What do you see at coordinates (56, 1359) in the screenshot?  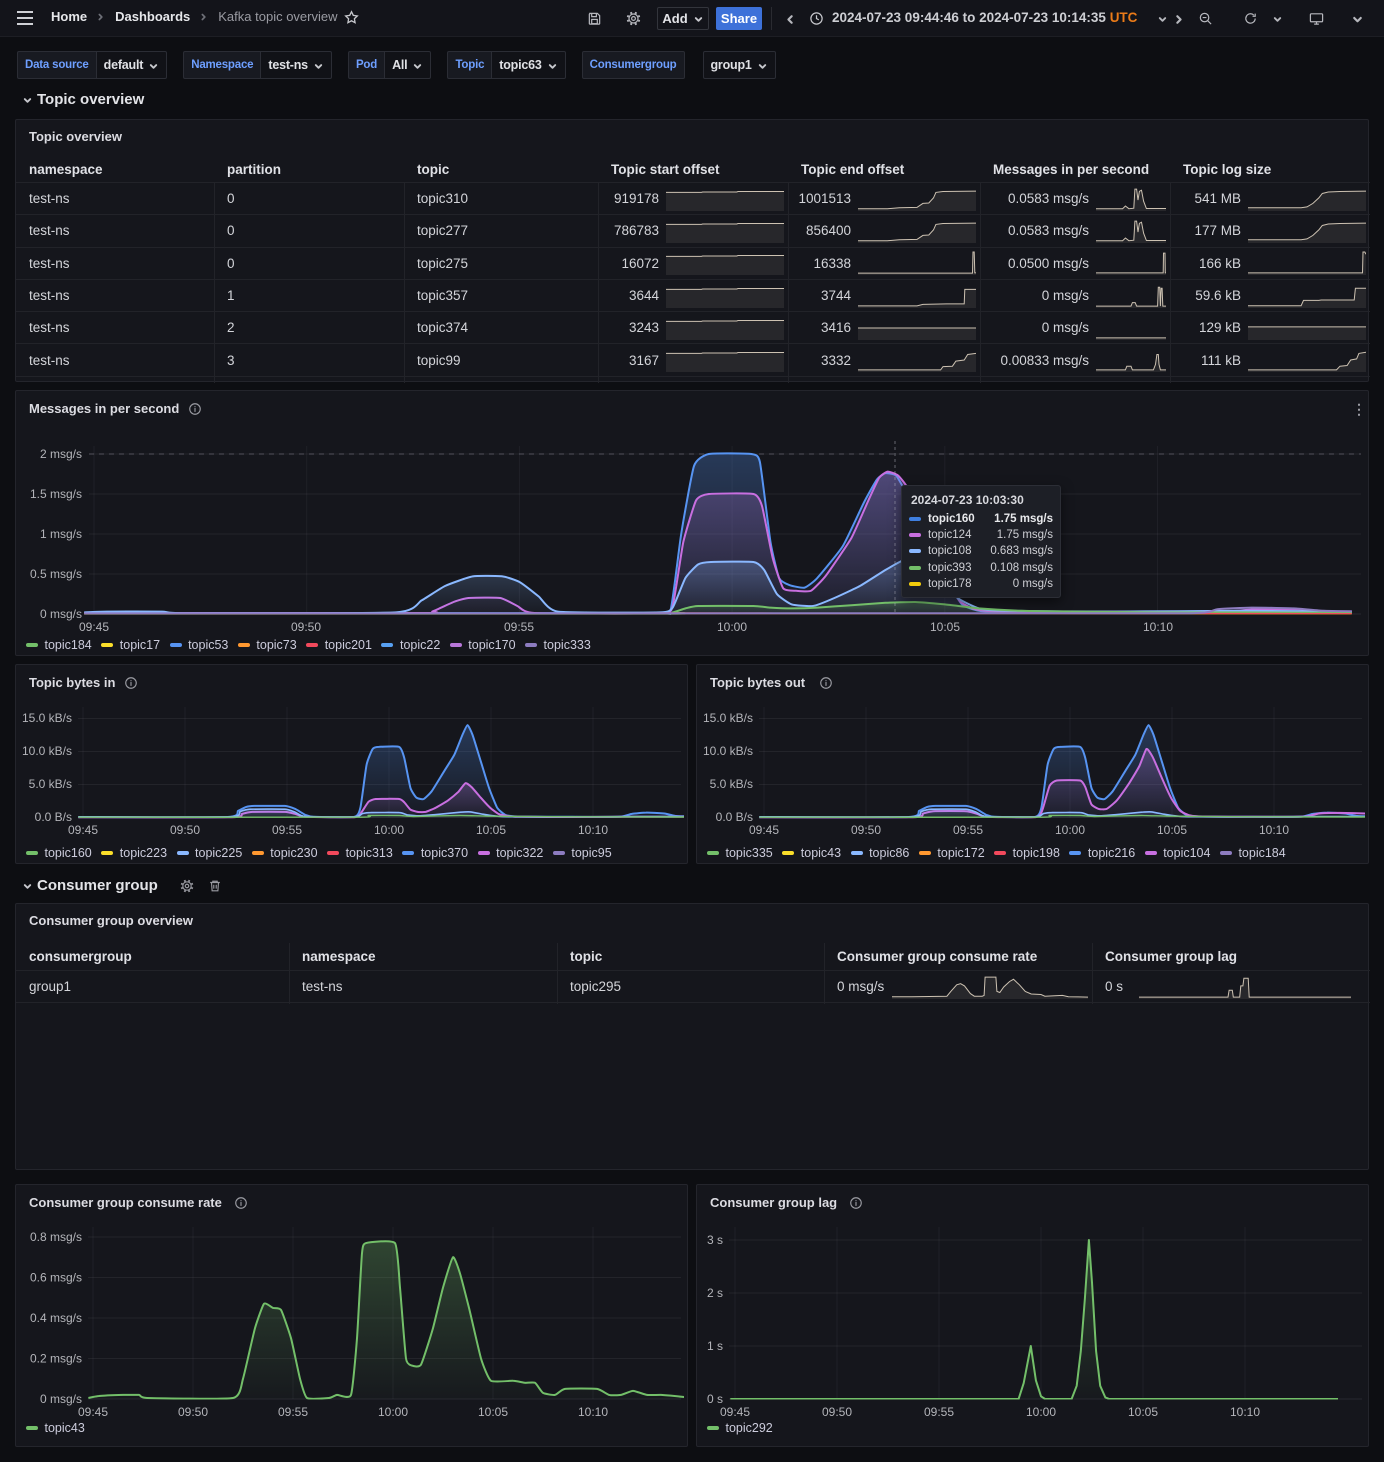 I see `svg-text: 0.2 msg/s` at bounding box center [56, 1359].